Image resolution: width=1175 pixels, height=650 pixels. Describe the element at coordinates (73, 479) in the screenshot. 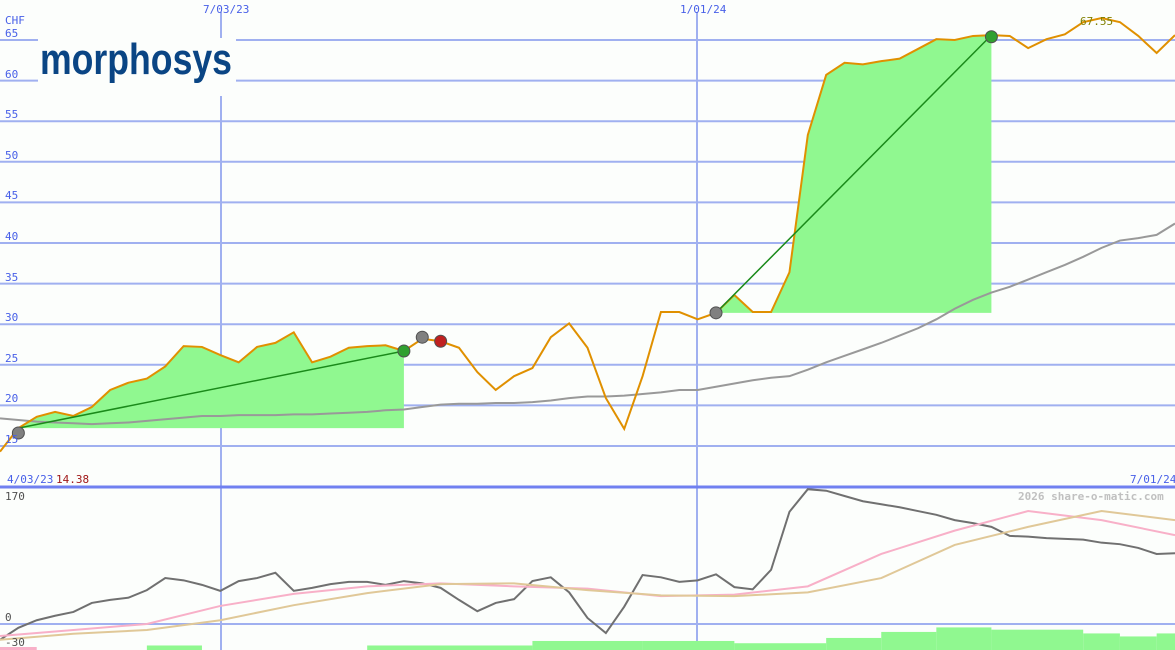

I see `start-value-label: 14.38` at that location.